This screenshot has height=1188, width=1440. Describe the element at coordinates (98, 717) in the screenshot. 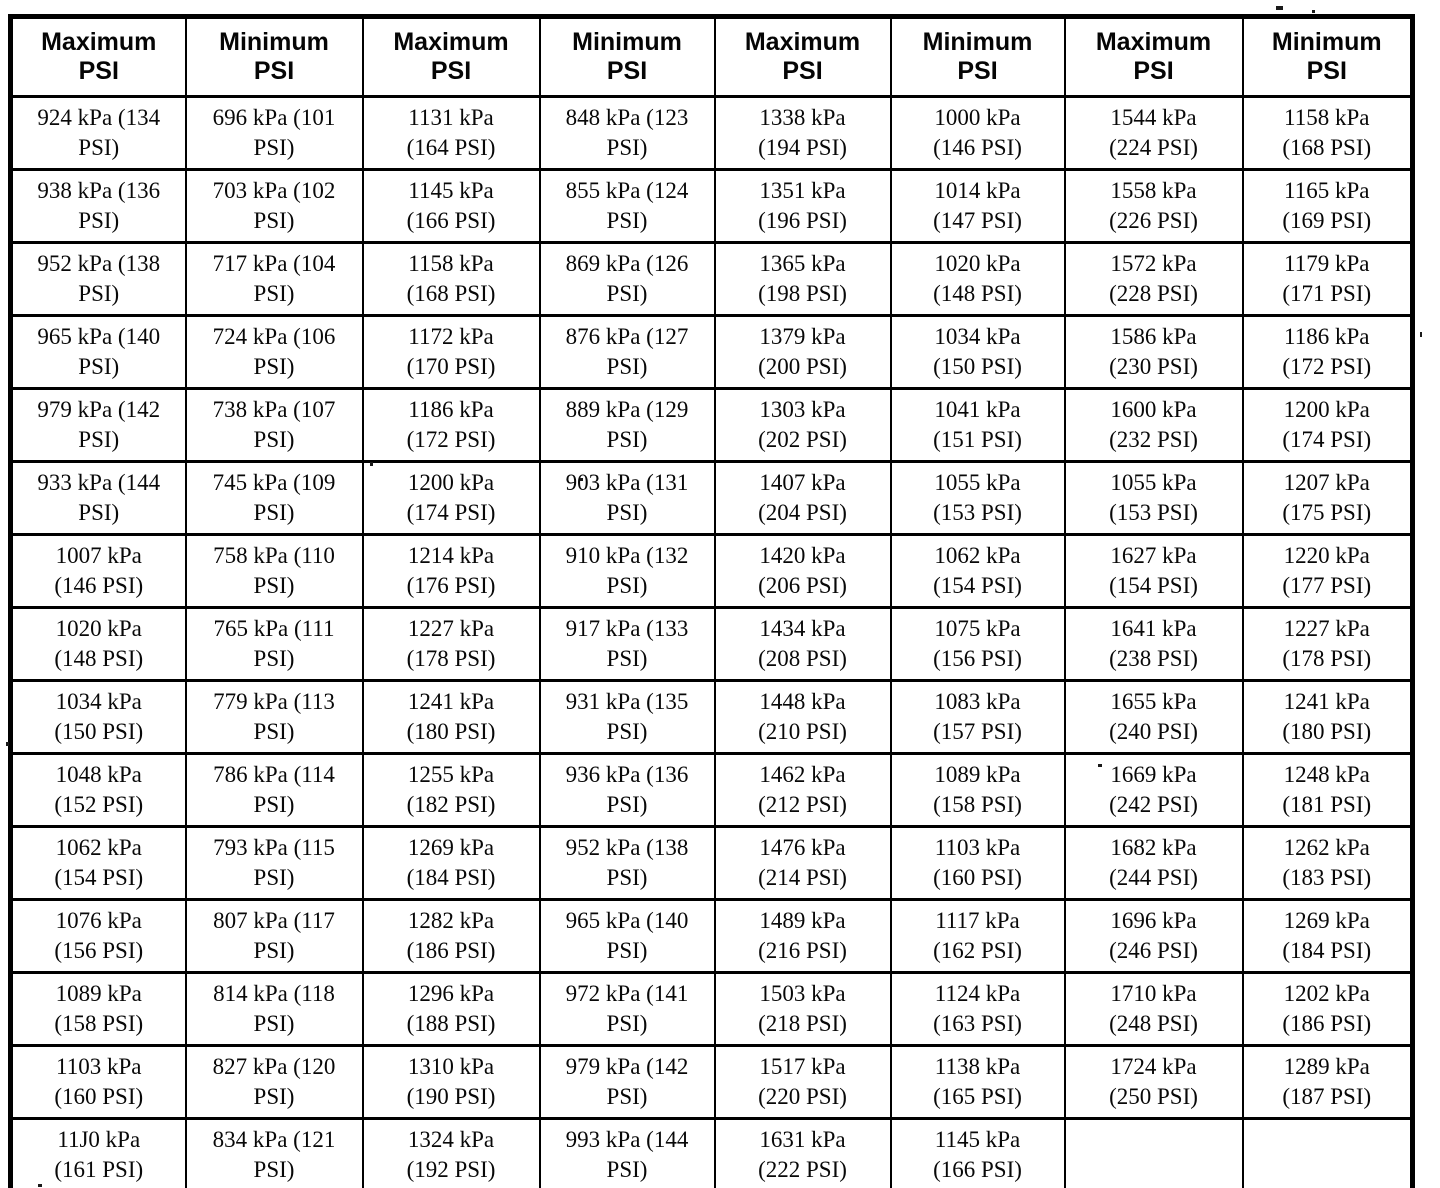

I see `table-cell-r9-c1: 1034 kPa (150 PSI)` at that location.